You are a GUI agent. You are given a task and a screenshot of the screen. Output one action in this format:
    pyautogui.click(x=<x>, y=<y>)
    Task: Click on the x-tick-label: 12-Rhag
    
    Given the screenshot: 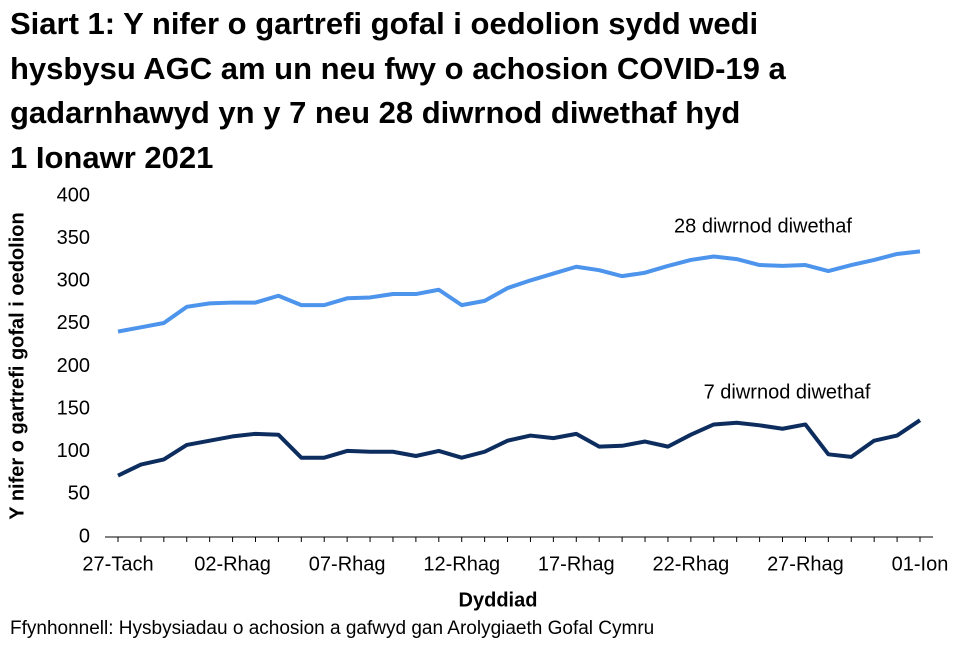 What is the action you would take?
    pyautogui.click(x=461, y=564)
    